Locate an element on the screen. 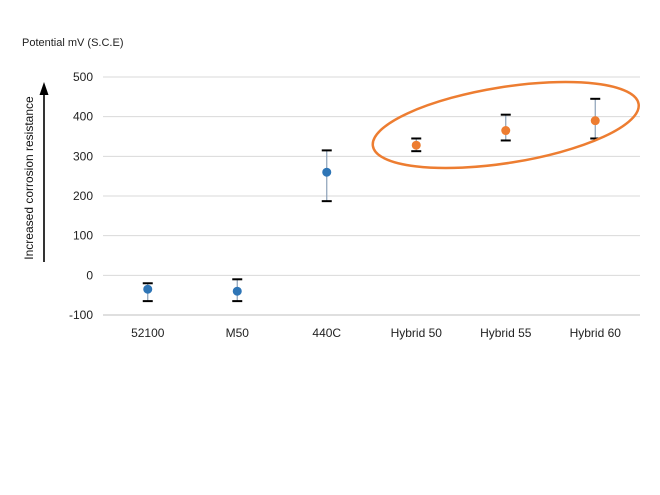 This screenshot has width=660, height=495. side-arrow-head is located at coordinates (44, 88).